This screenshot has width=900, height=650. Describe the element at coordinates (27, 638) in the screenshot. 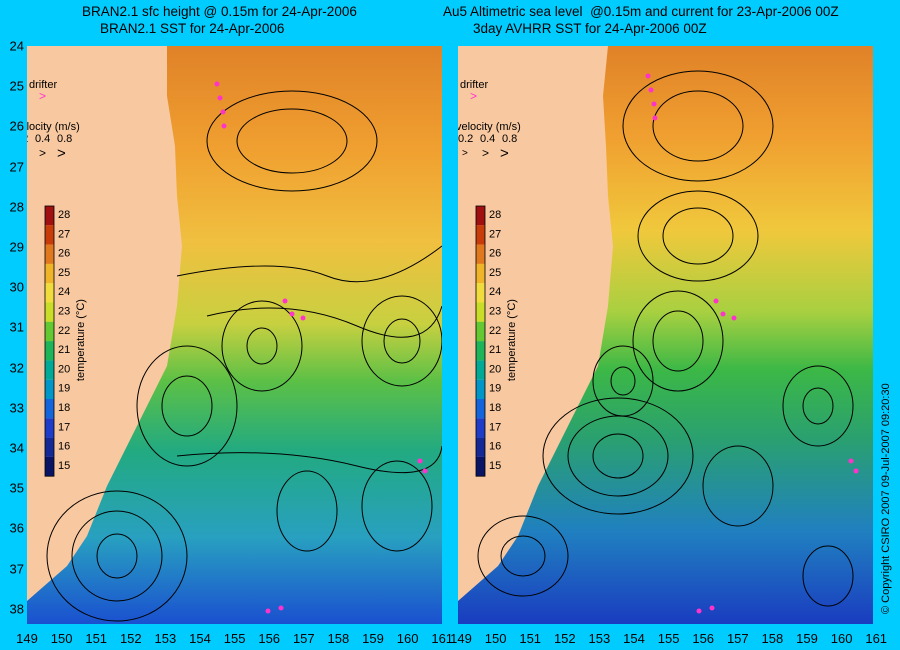

I see `longitude-tick-label: 149` at that location.